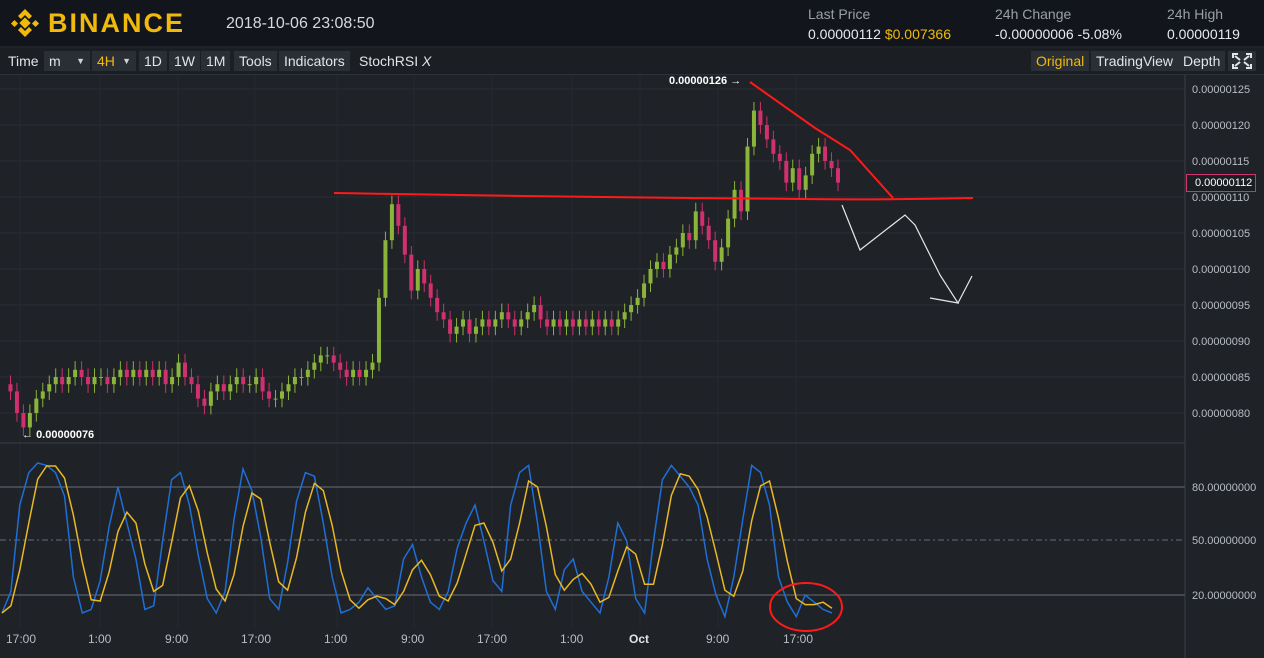 The image size is (1264, 658). What do you see at coordinates (705, 81) in the screenshot?
I see `high-price-marker: 0.00000126 →` at bounding box center [705, 81].